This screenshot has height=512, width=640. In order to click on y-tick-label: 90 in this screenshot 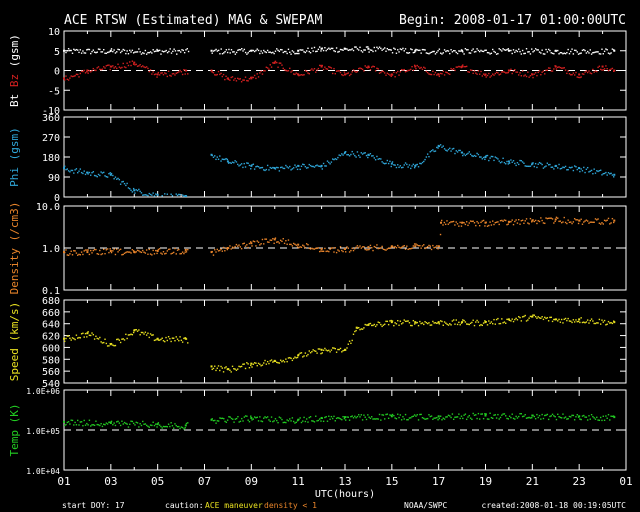, I will do `click(54, 178)`.